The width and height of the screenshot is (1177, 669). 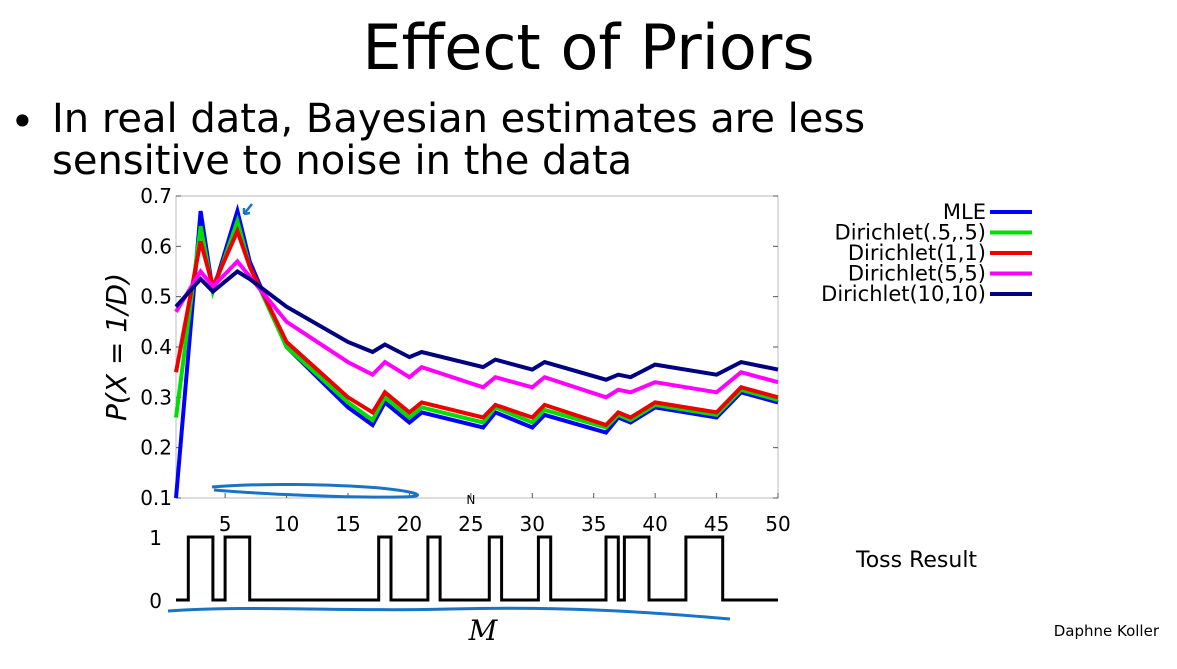 I want to click on y-tick-label: 0.2, so click(x=156, y=448).